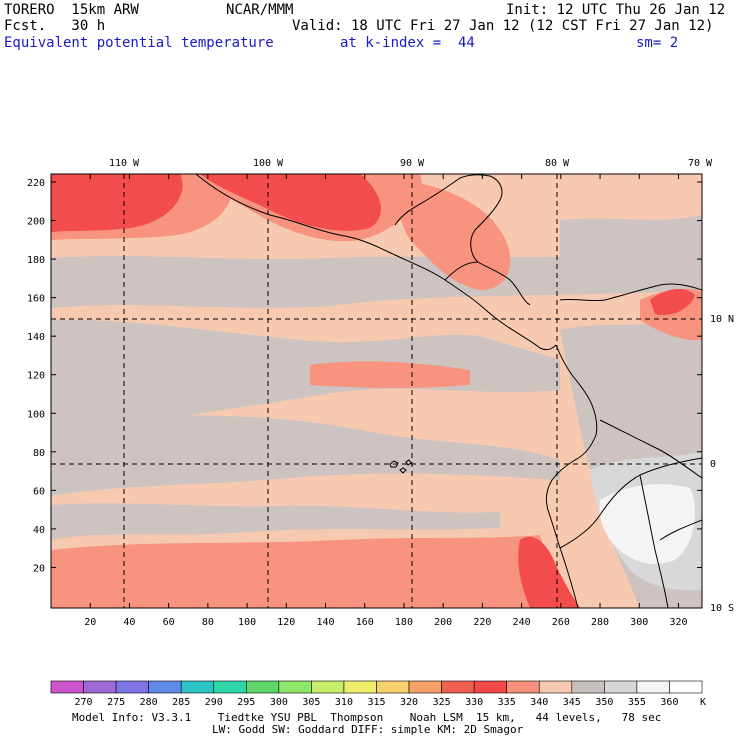 Image resolution: width=740 pixels, height=740 pixels. Describe the element at coordinates (275, 521) in the screenshot. I see `field-band-southern` at that location.